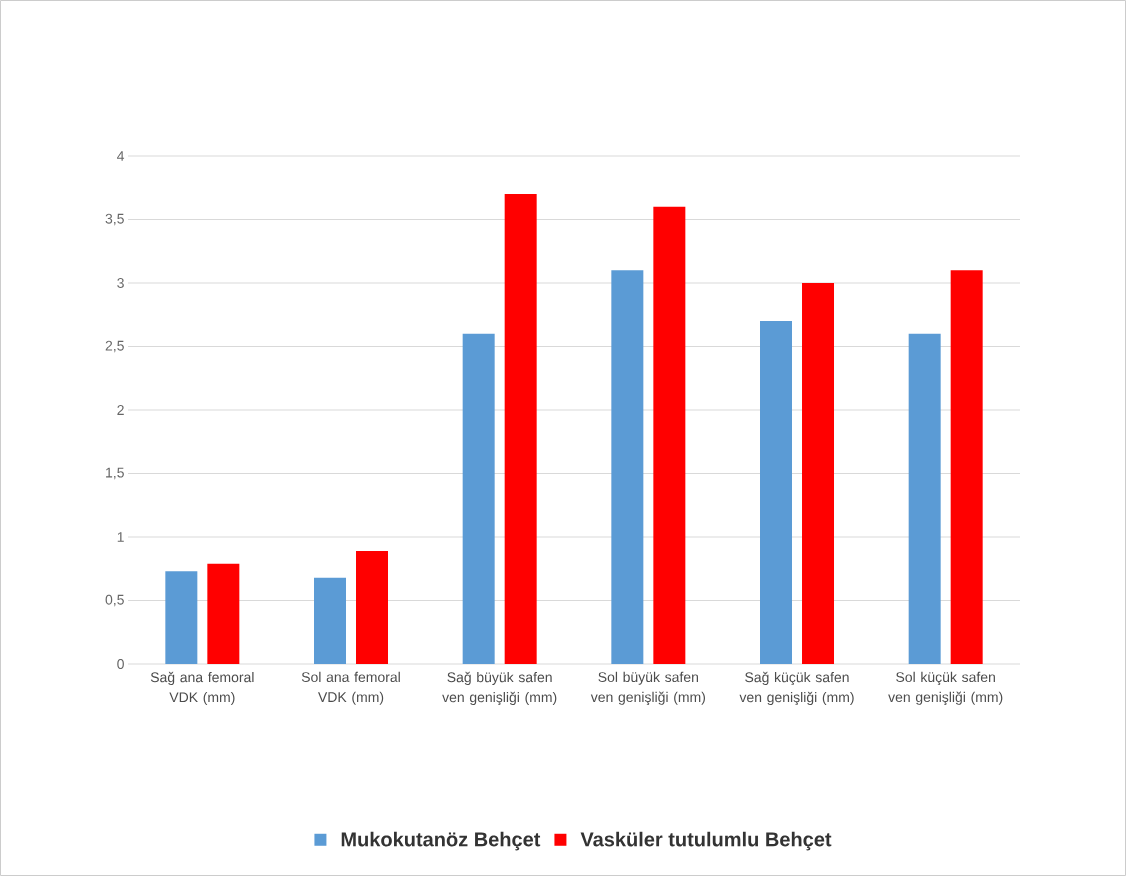 This screenshot has height=876, width=1126. What do you see at coordinates (945, 688) in the screenshot?
I see `x-tick-label: Sol küçük safen ven genişliği (mm)` at bounding box center [945, 688].